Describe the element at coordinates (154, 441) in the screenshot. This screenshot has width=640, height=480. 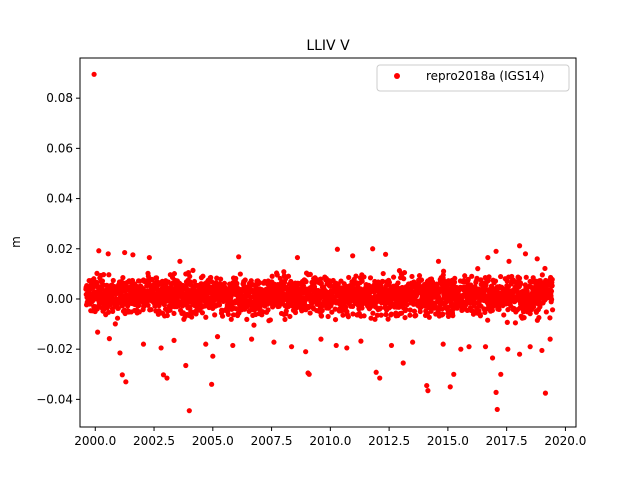
I see `x-tick-label: 2002.5` at that location.